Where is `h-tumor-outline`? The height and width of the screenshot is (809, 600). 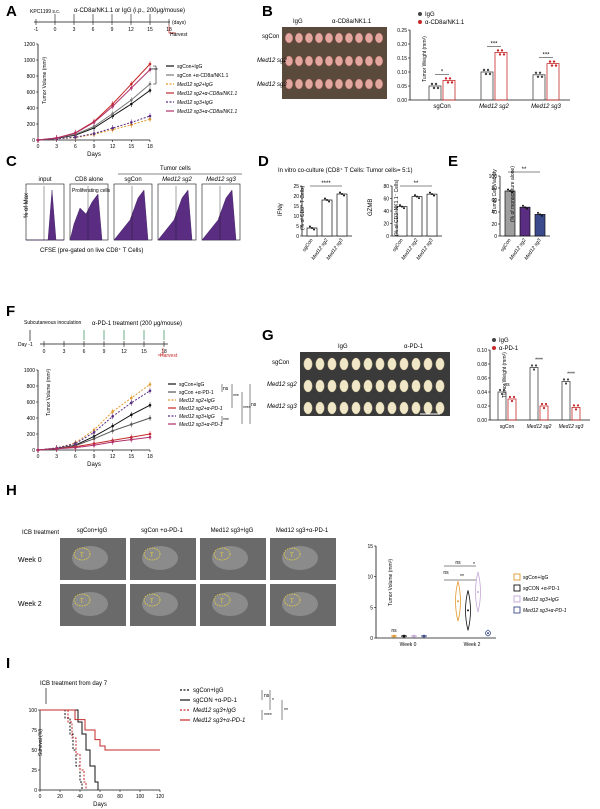
h-tumor-outline is located at coordinates (292, 554).